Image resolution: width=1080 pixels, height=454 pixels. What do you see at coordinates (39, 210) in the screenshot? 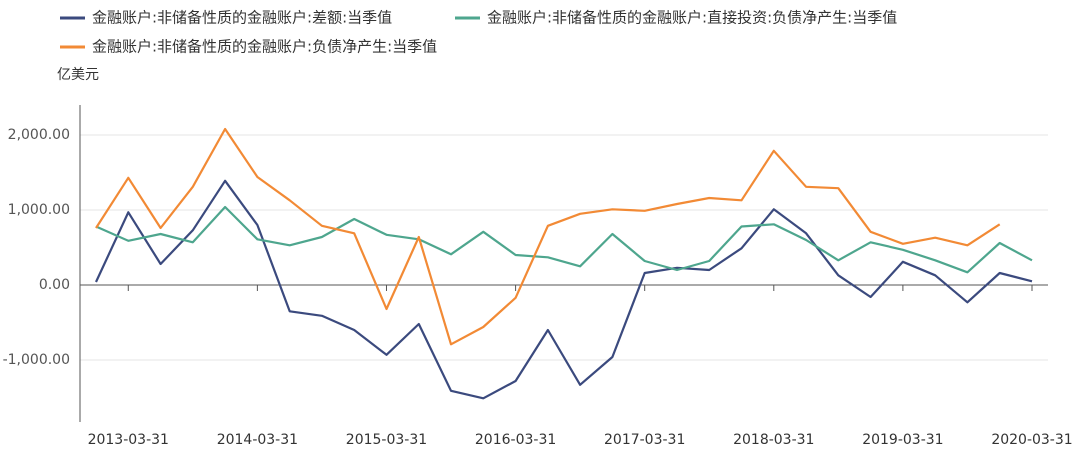
I see `y-tick-label: 1,000.00` at bounding box center [39, 210].